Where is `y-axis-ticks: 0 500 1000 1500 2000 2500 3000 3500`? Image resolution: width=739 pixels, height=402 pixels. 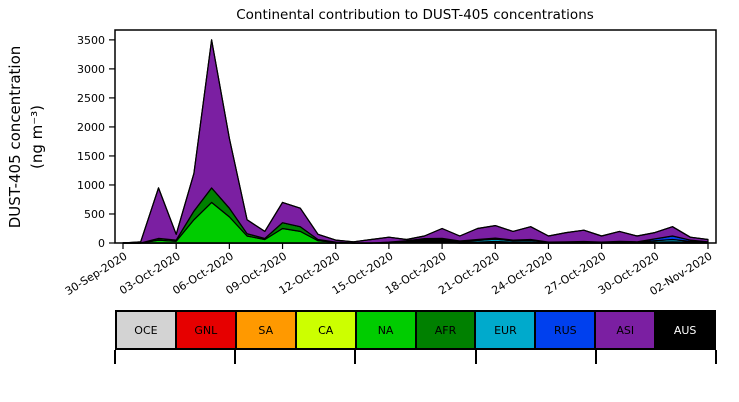
y-axis-ticks: 0 500 1000 1500 2000 2500 3000 3500 is located at coordinates (96, 142).